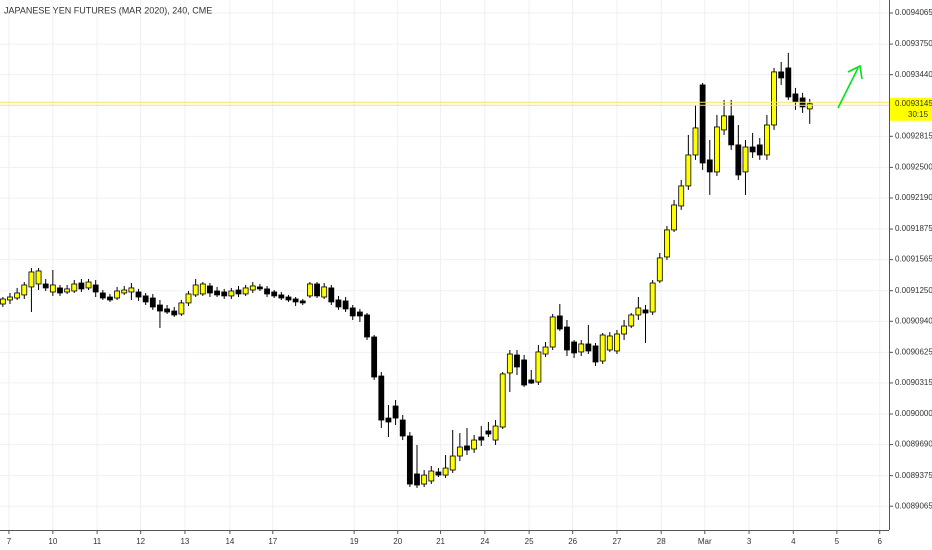 The height and width of the screenshot is (550, 932). I want to click on x-tick-label: 26, so click(572, 541).